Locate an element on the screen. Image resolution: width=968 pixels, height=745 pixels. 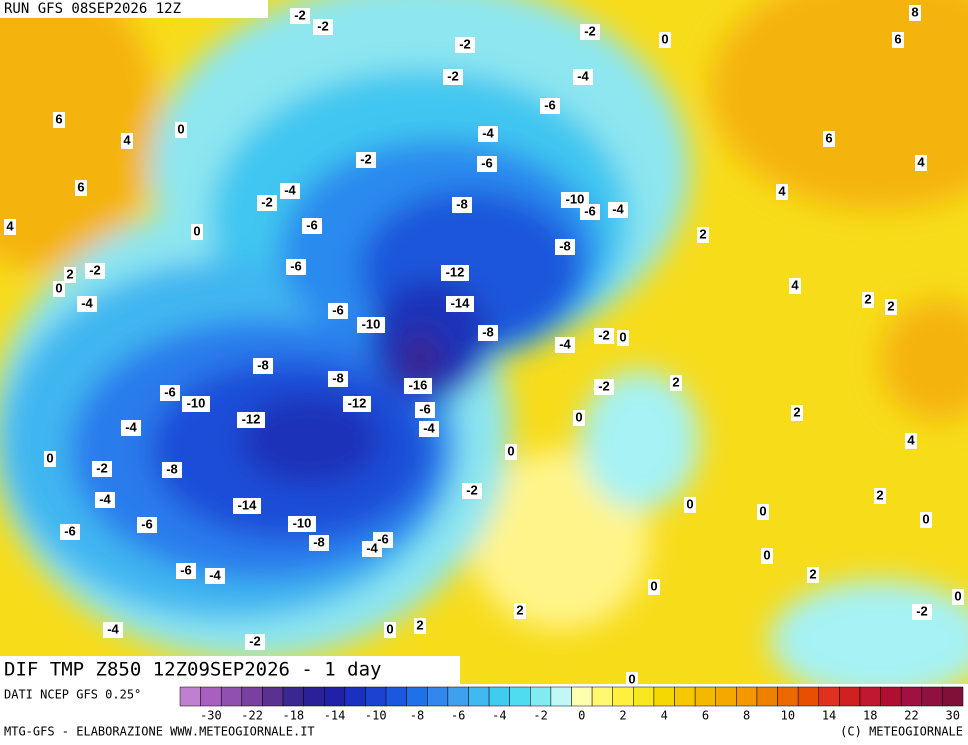
data-source: DATI NCEP GFS 0.25° is located at coordinates (72, 695).